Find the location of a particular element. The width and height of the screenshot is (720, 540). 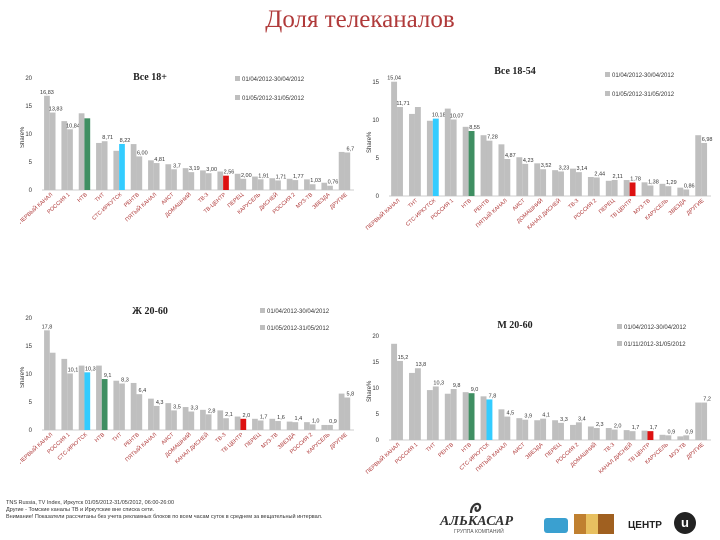

data-label: 3,4 is located at coordinates (582, 419).